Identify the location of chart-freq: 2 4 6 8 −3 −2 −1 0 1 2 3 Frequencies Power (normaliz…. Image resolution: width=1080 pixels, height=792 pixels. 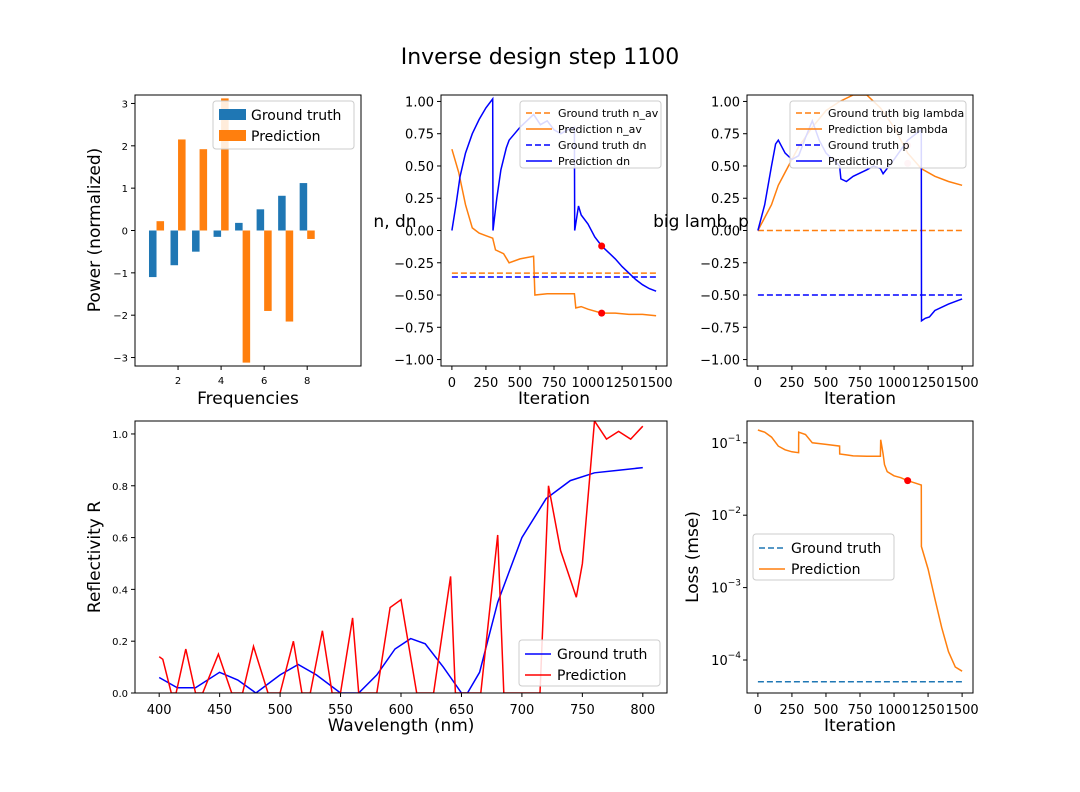
(223, 251).